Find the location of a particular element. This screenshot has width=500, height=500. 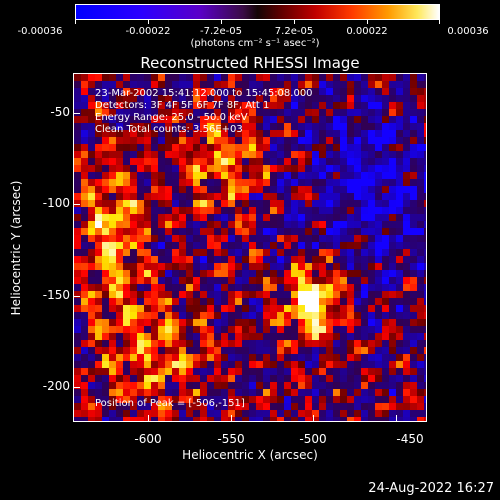

y-tick is located at coordinates (77, 113).